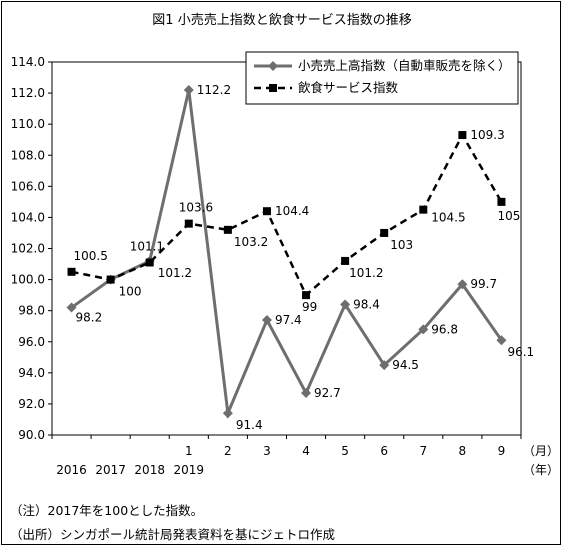  What do you see at coordinates (28, 186) in the screenshot?
I see `y-tick-label: 106.0` at bounding box center [28, 186].